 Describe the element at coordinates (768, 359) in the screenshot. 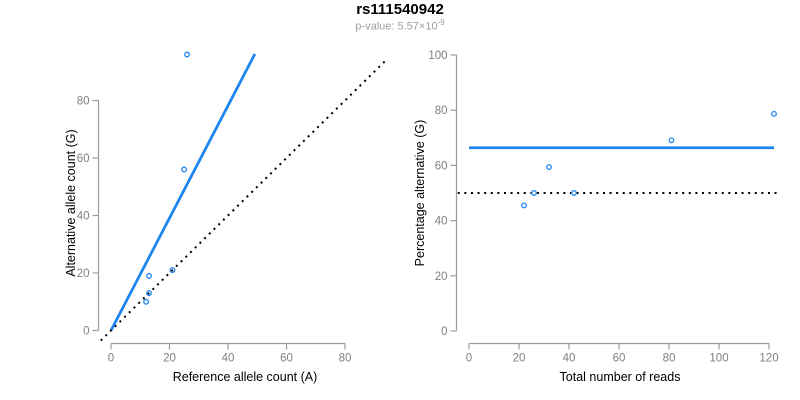

I see `x-tick-label: 120` at that location.